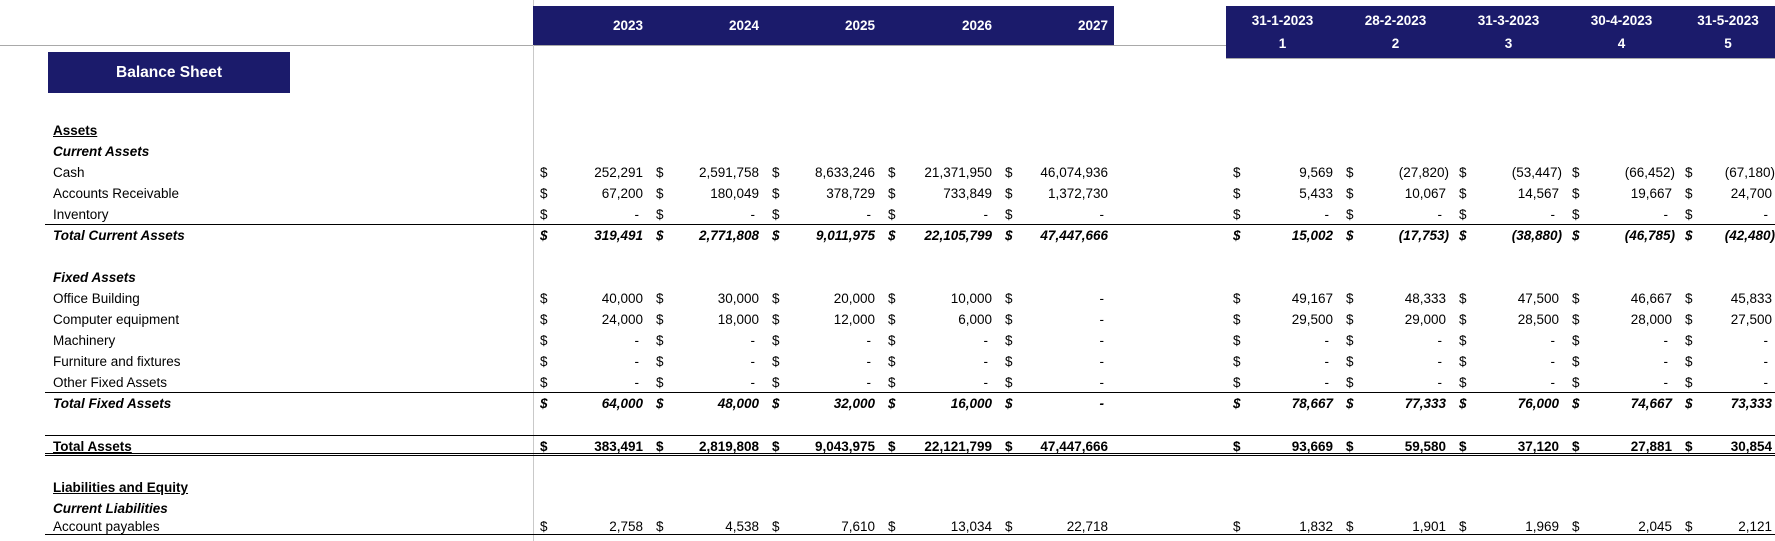 This screenshot has height=541, width=1775. Describe the element at coordinates (1395, 32) in the screenshot. I see `month-header-cell: 28-2-2023 2` at that location.